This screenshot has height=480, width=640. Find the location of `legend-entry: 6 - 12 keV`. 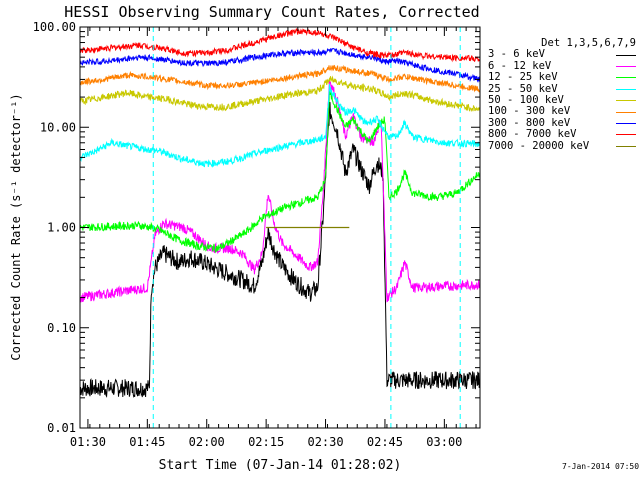

legend-entry: 6 - 12 keV is located at coordinates (562, 65).